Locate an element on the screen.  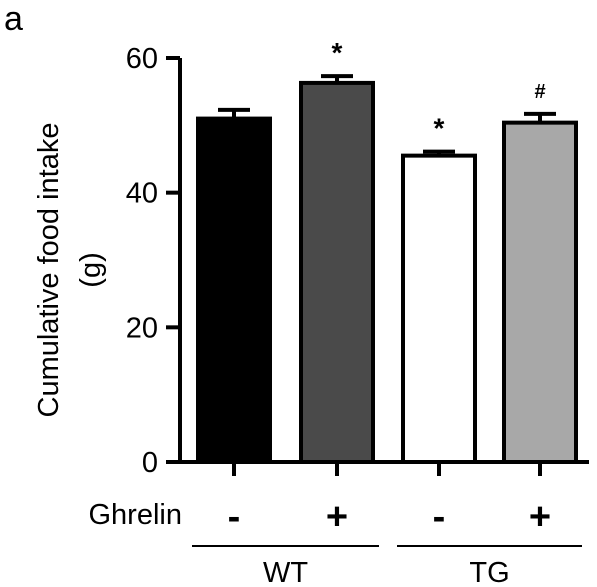
group-label: WT is located at coordinates (285, 572).